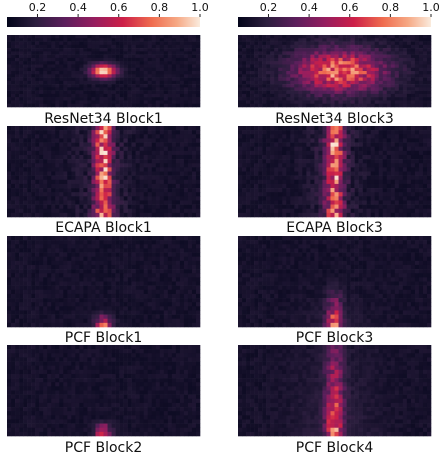  I want to click on colorbar-tick-label: 0.6, so click(350, 7).